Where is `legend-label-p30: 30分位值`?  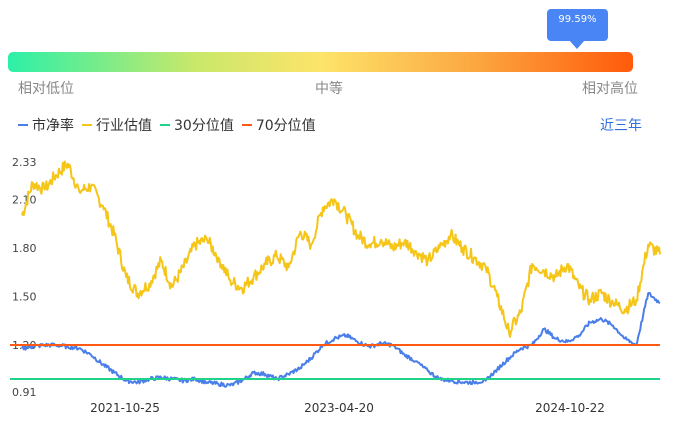 legend-label-p30: 30分位值 is located at coordinates (204, 126).